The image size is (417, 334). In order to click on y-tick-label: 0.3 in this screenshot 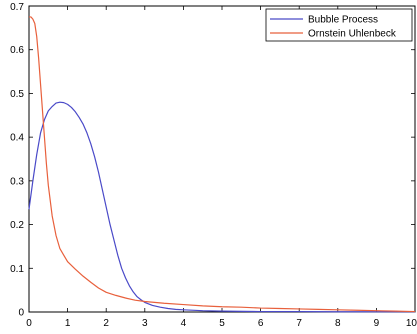, I will do `click(17, 181)`.